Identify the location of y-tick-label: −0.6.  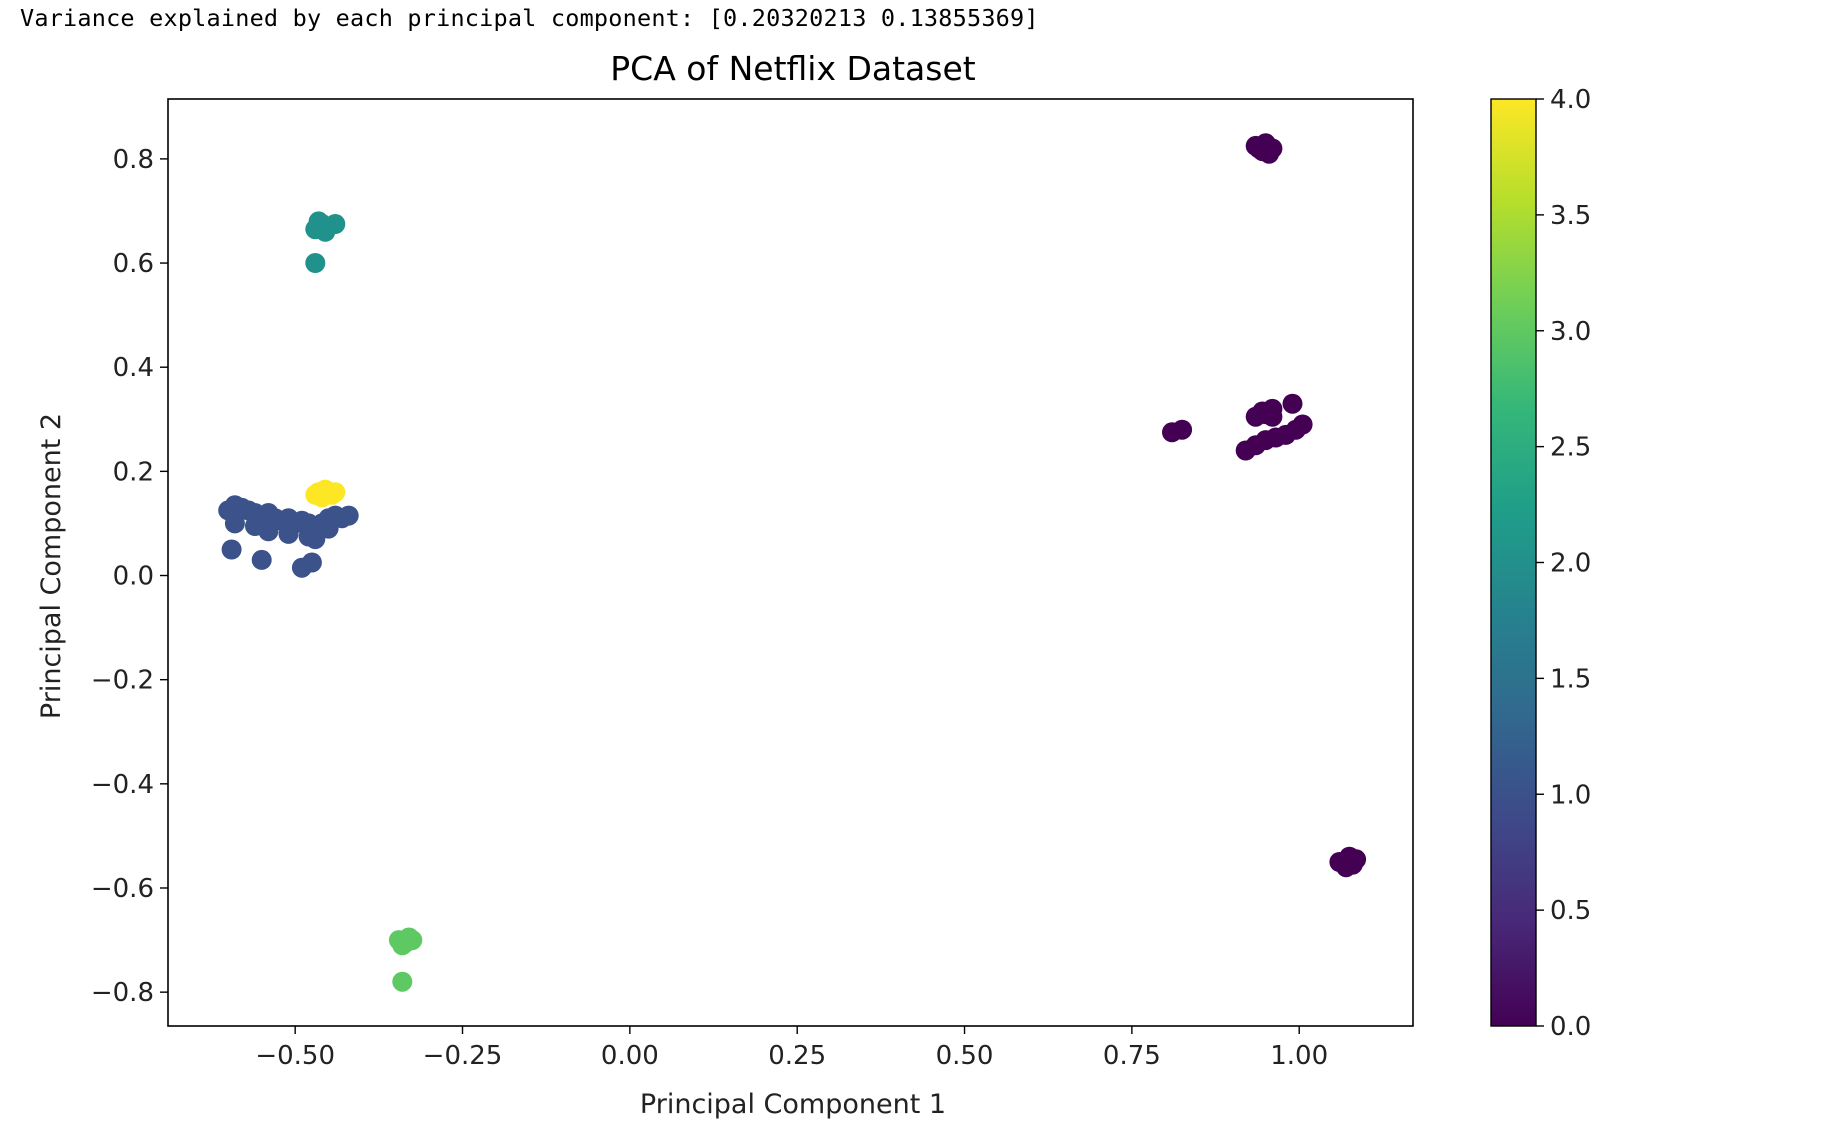
(122, 889).